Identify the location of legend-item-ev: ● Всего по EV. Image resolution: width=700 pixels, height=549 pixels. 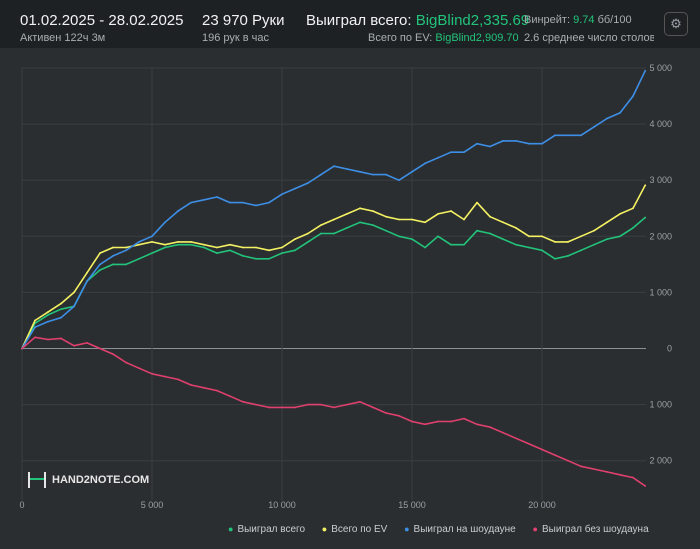
(355, 529).